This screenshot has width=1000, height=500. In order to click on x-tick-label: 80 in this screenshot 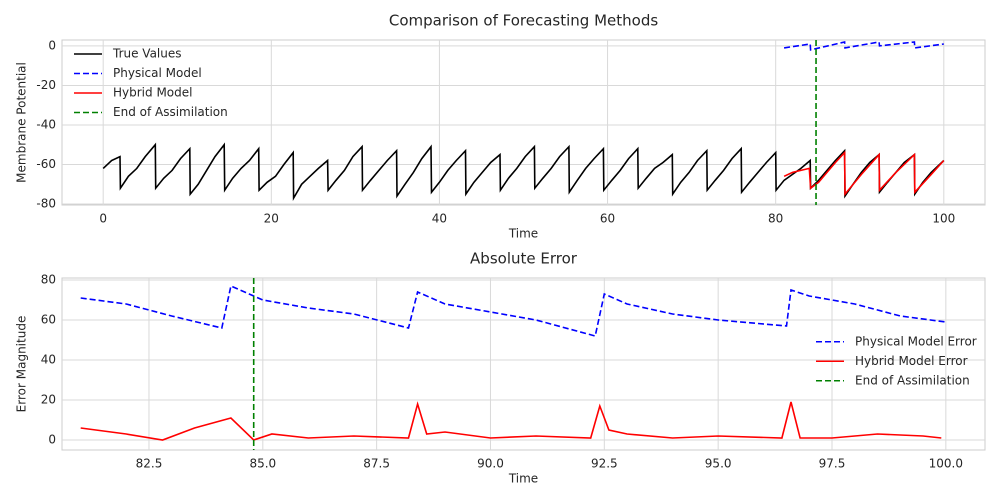, I will do `click(775, 219)`.